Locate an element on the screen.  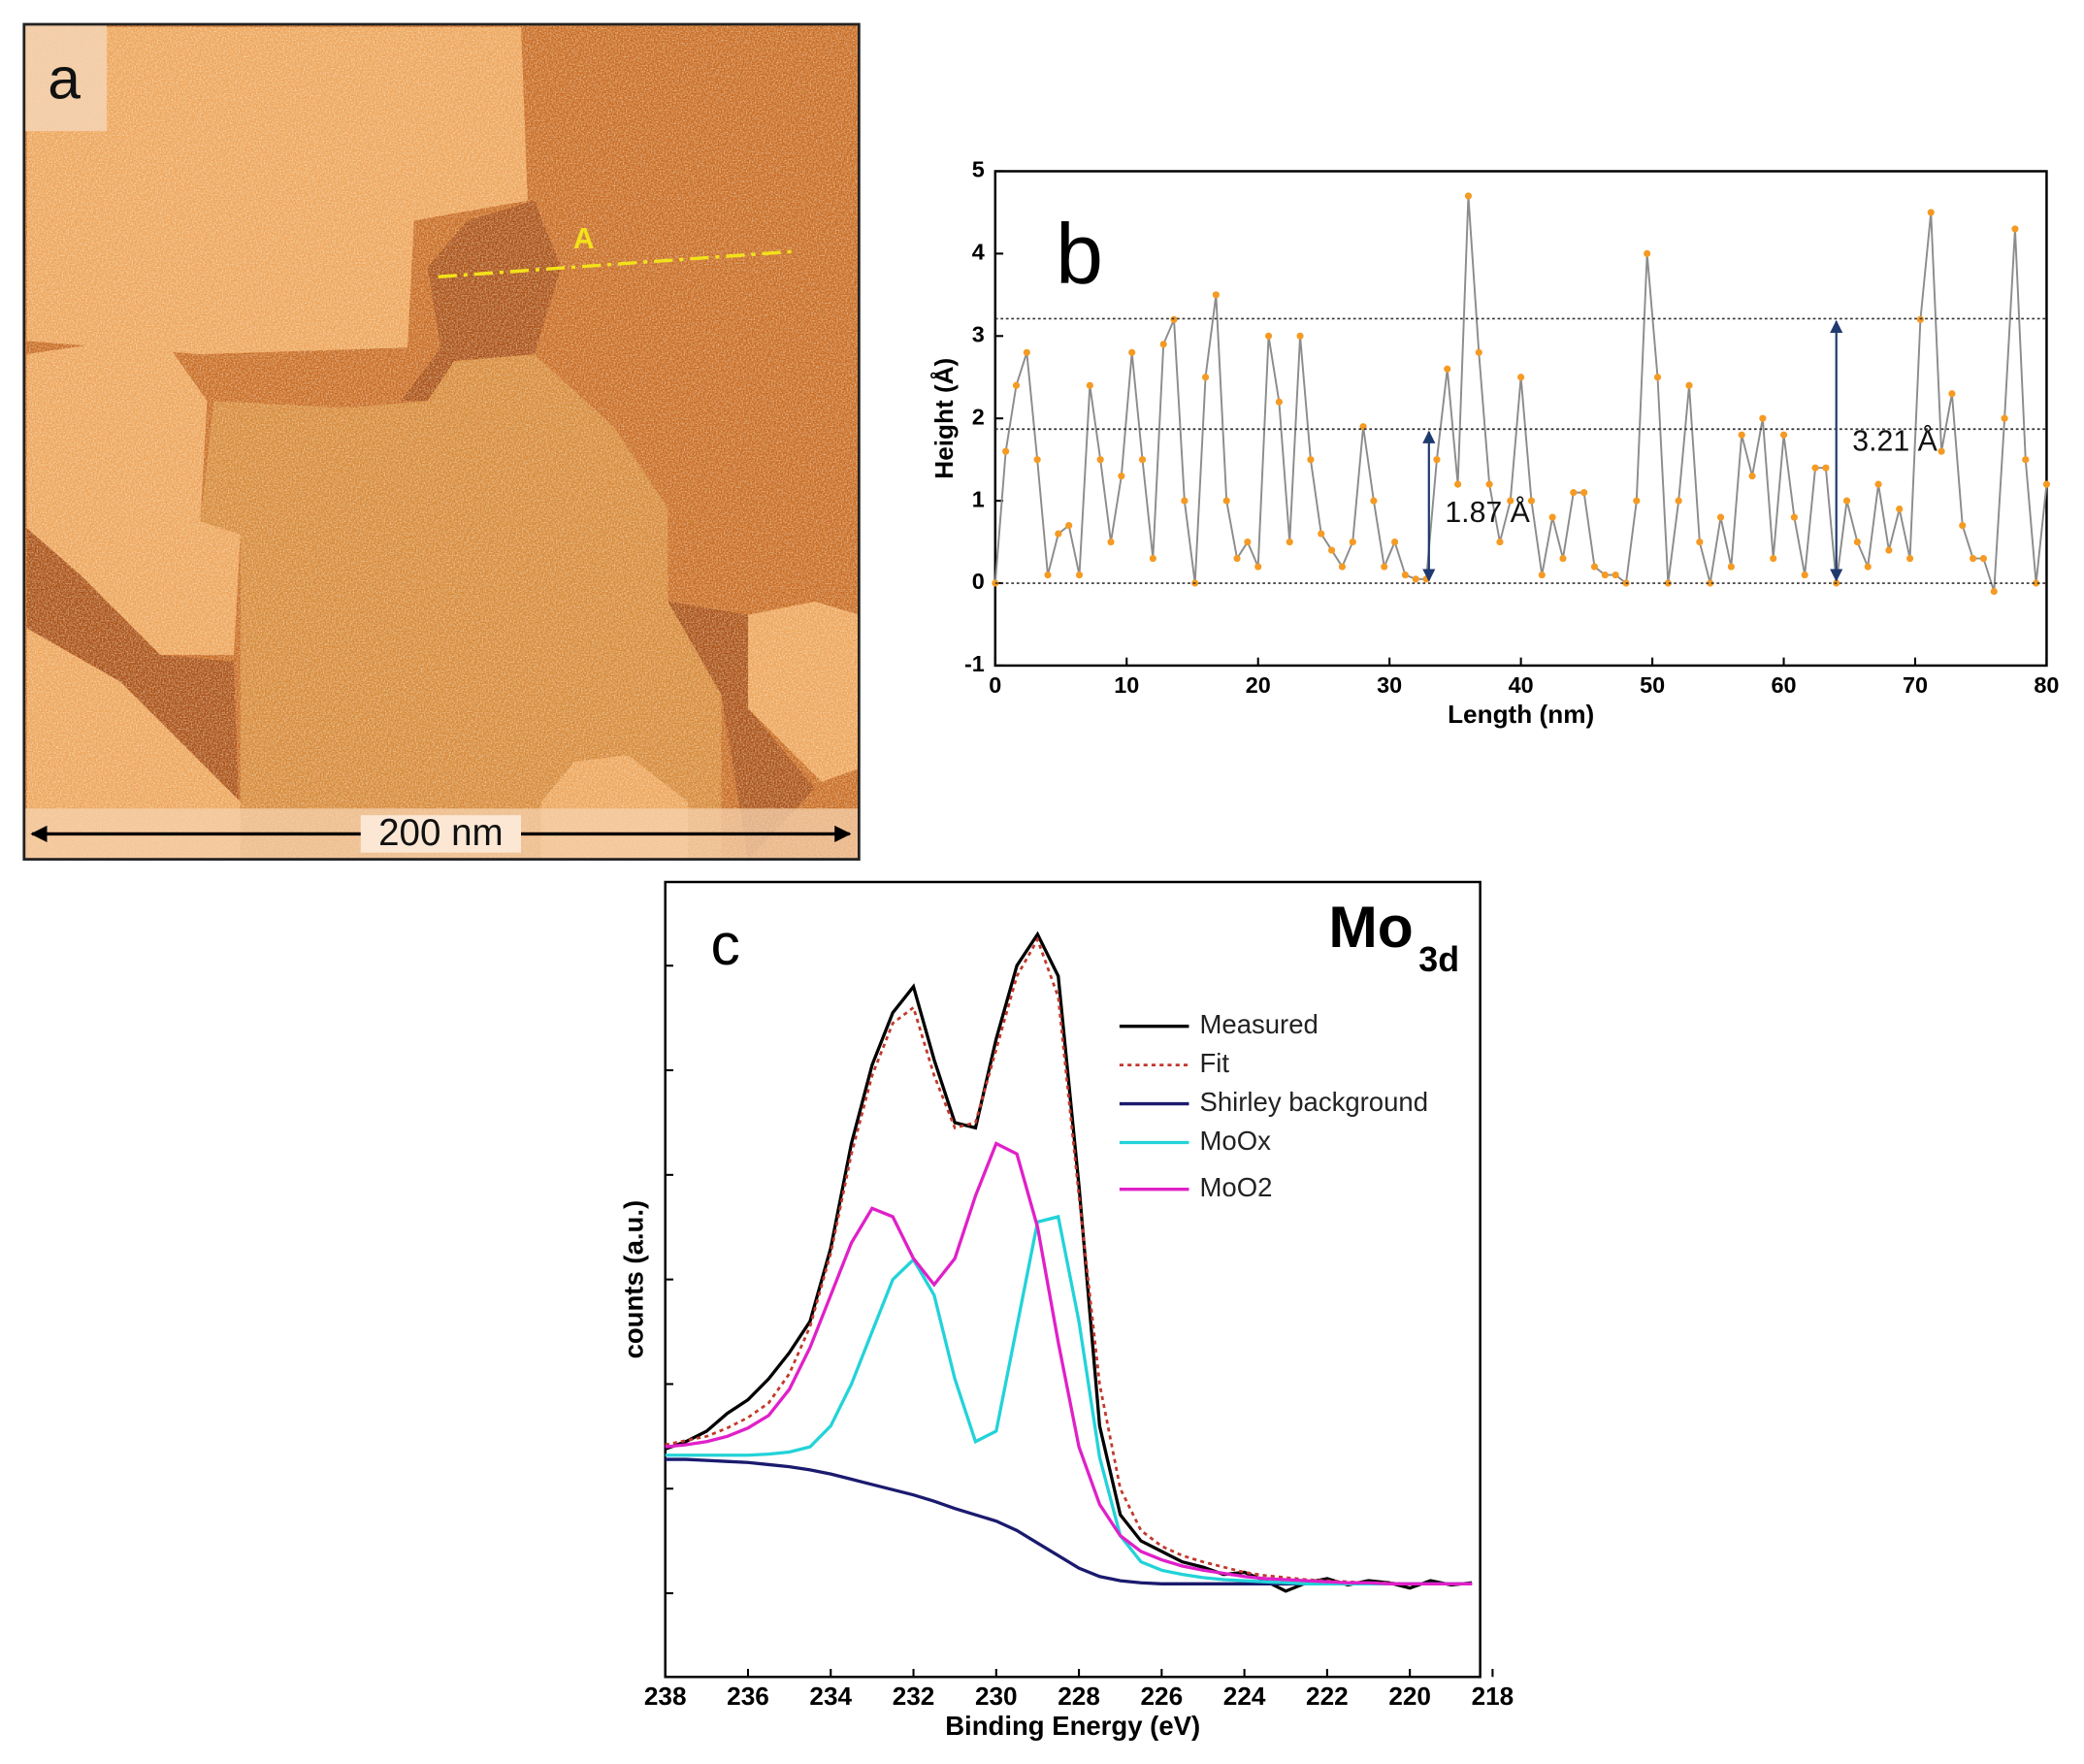
x-tick-label: 234 is located at coordinates (830, 1696).